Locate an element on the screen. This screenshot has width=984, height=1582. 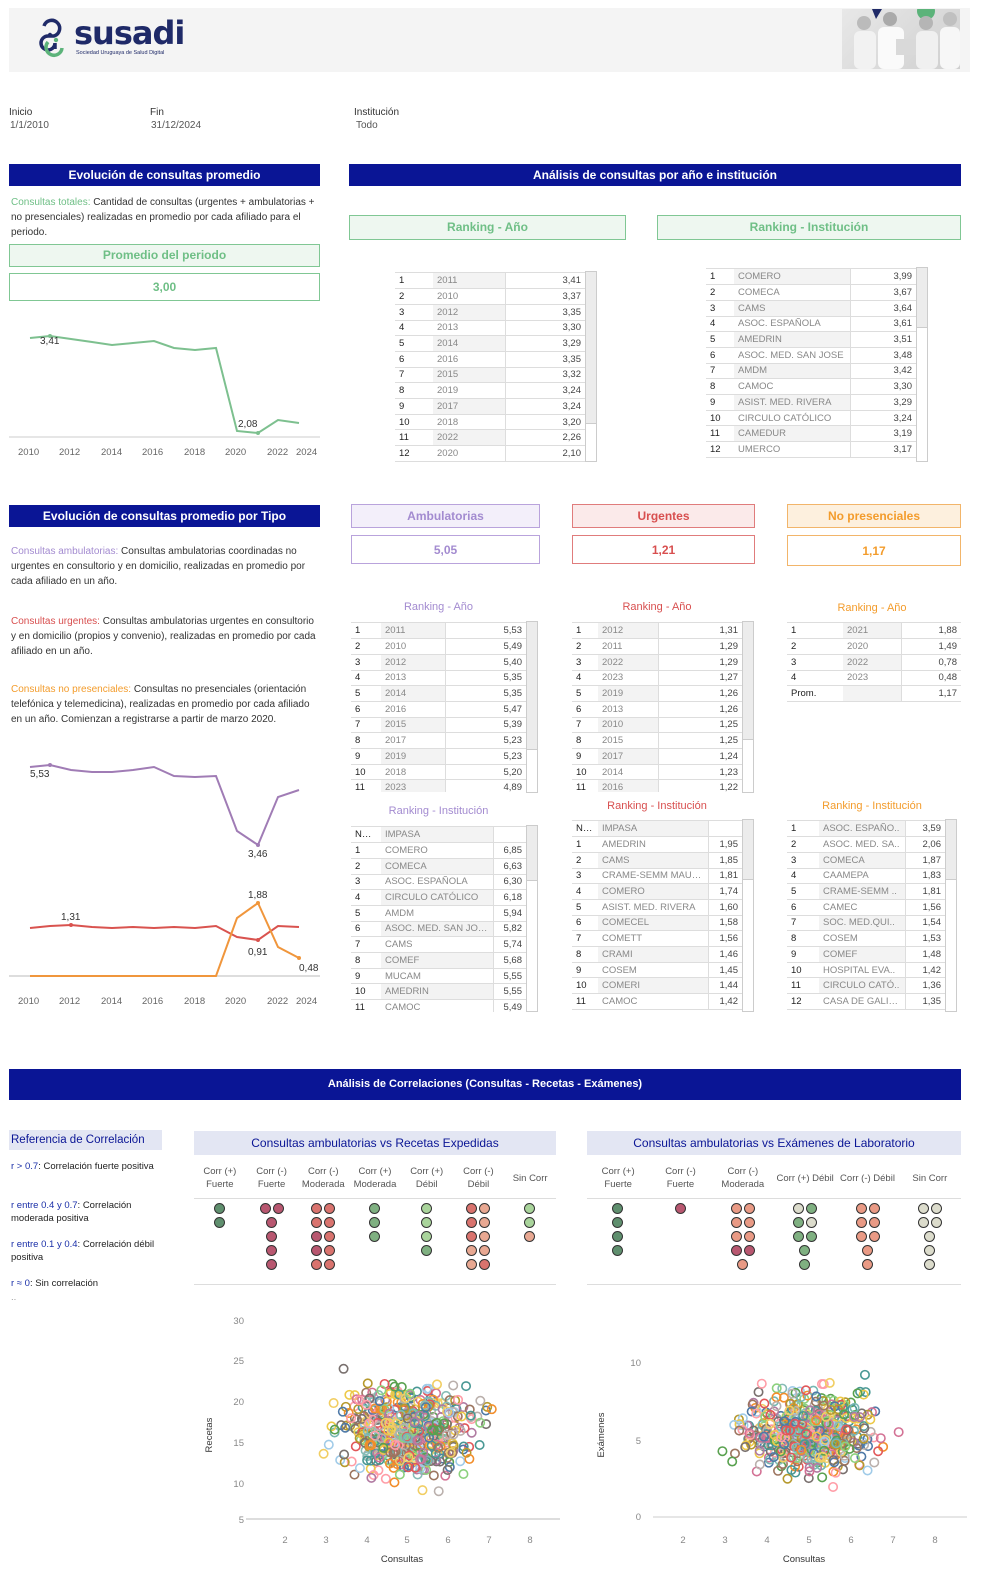
table-row: 1 ASOC. ESPAÑO.. 3,59 is located at coordinates (866, 829).